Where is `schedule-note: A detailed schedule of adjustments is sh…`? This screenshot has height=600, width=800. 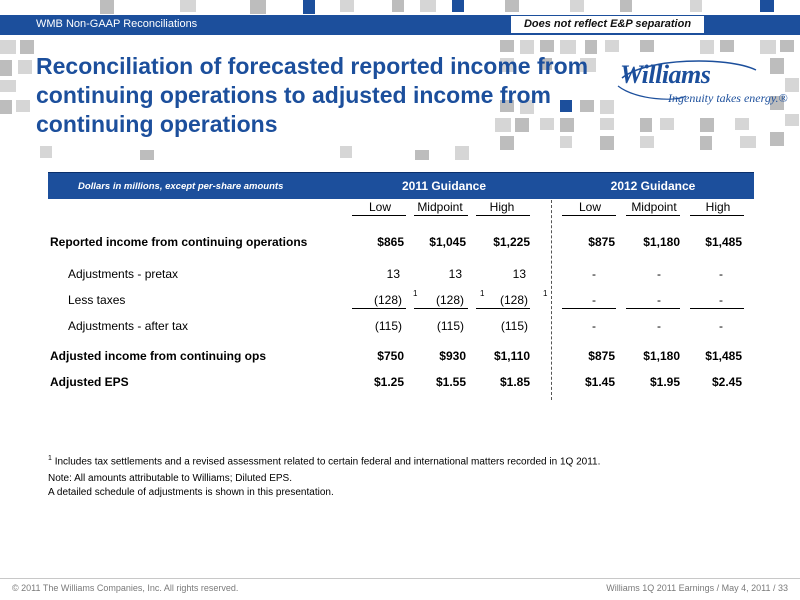 schedule-note: A detailed schedule of adjustments is sh… is located at coordinates (191, 492).